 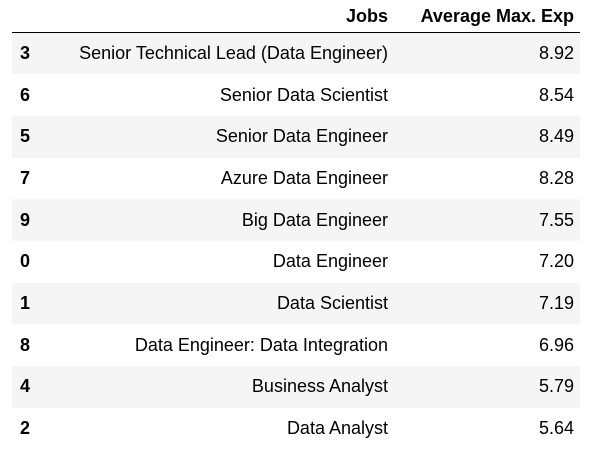 What do you see at coordinates (27, 16) in the screenshot?
I see `index-header` at bounding box center [27, 16].